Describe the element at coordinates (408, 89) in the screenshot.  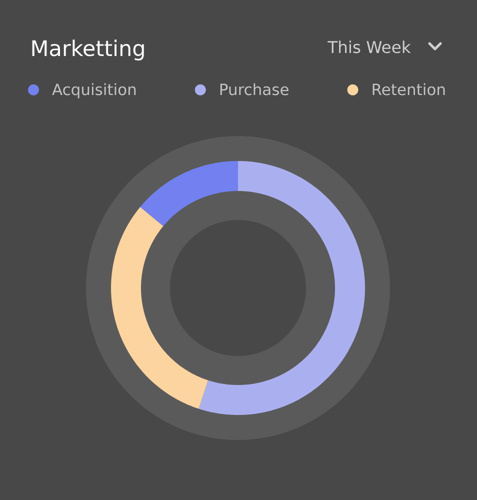
I see `legend-label: Retention` at that location.